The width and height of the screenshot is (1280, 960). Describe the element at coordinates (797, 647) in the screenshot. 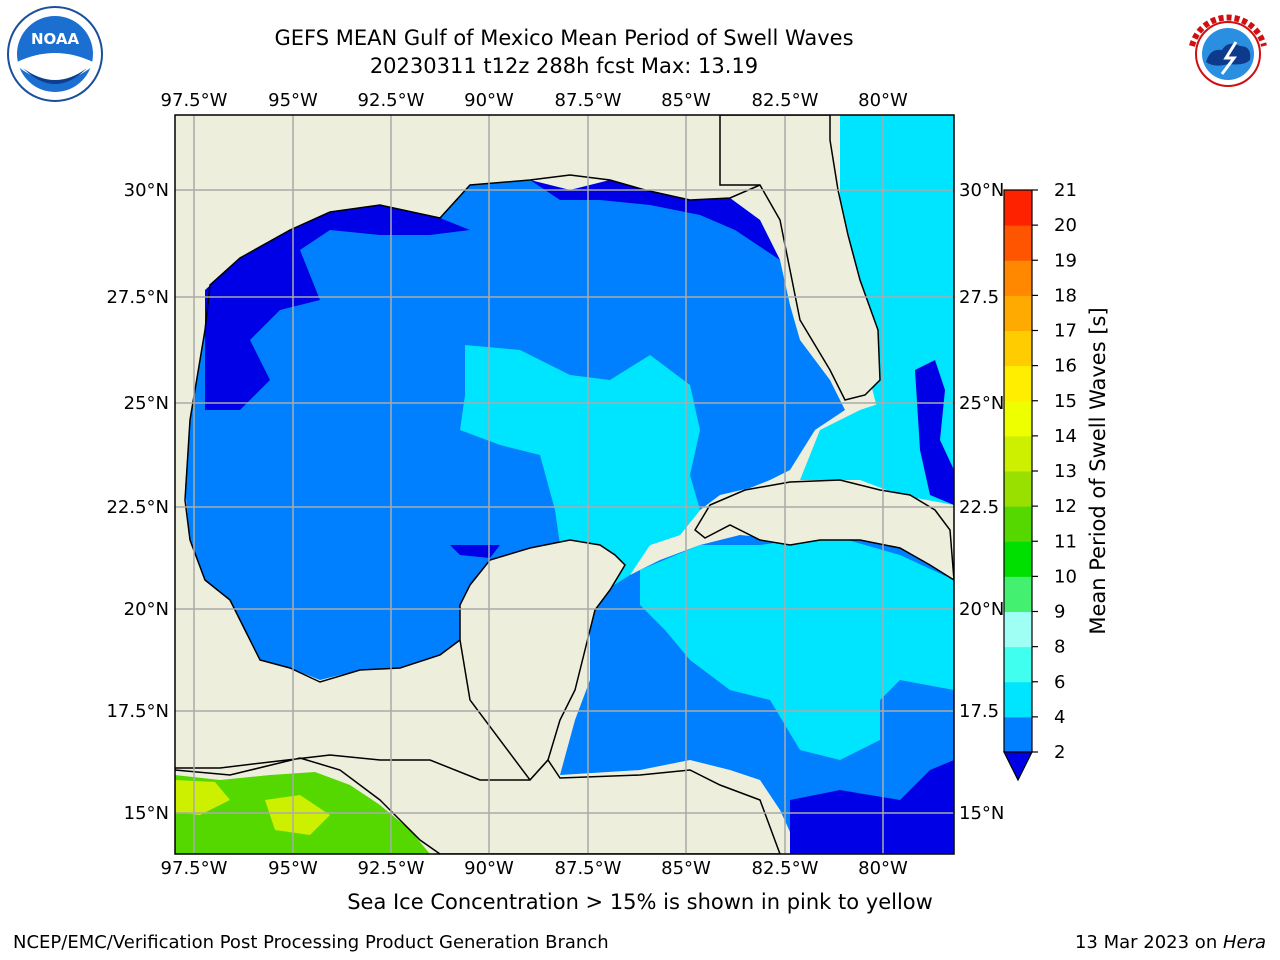

I see `caribbean-cyan-field` at that location.